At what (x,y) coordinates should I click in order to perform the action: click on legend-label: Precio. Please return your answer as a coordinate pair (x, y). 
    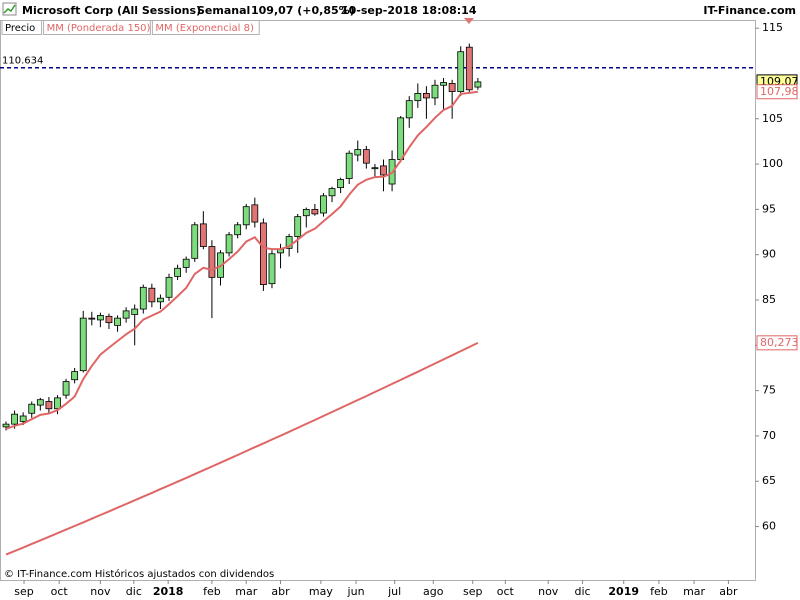
    Looking at the image, I should click on (20, 28).